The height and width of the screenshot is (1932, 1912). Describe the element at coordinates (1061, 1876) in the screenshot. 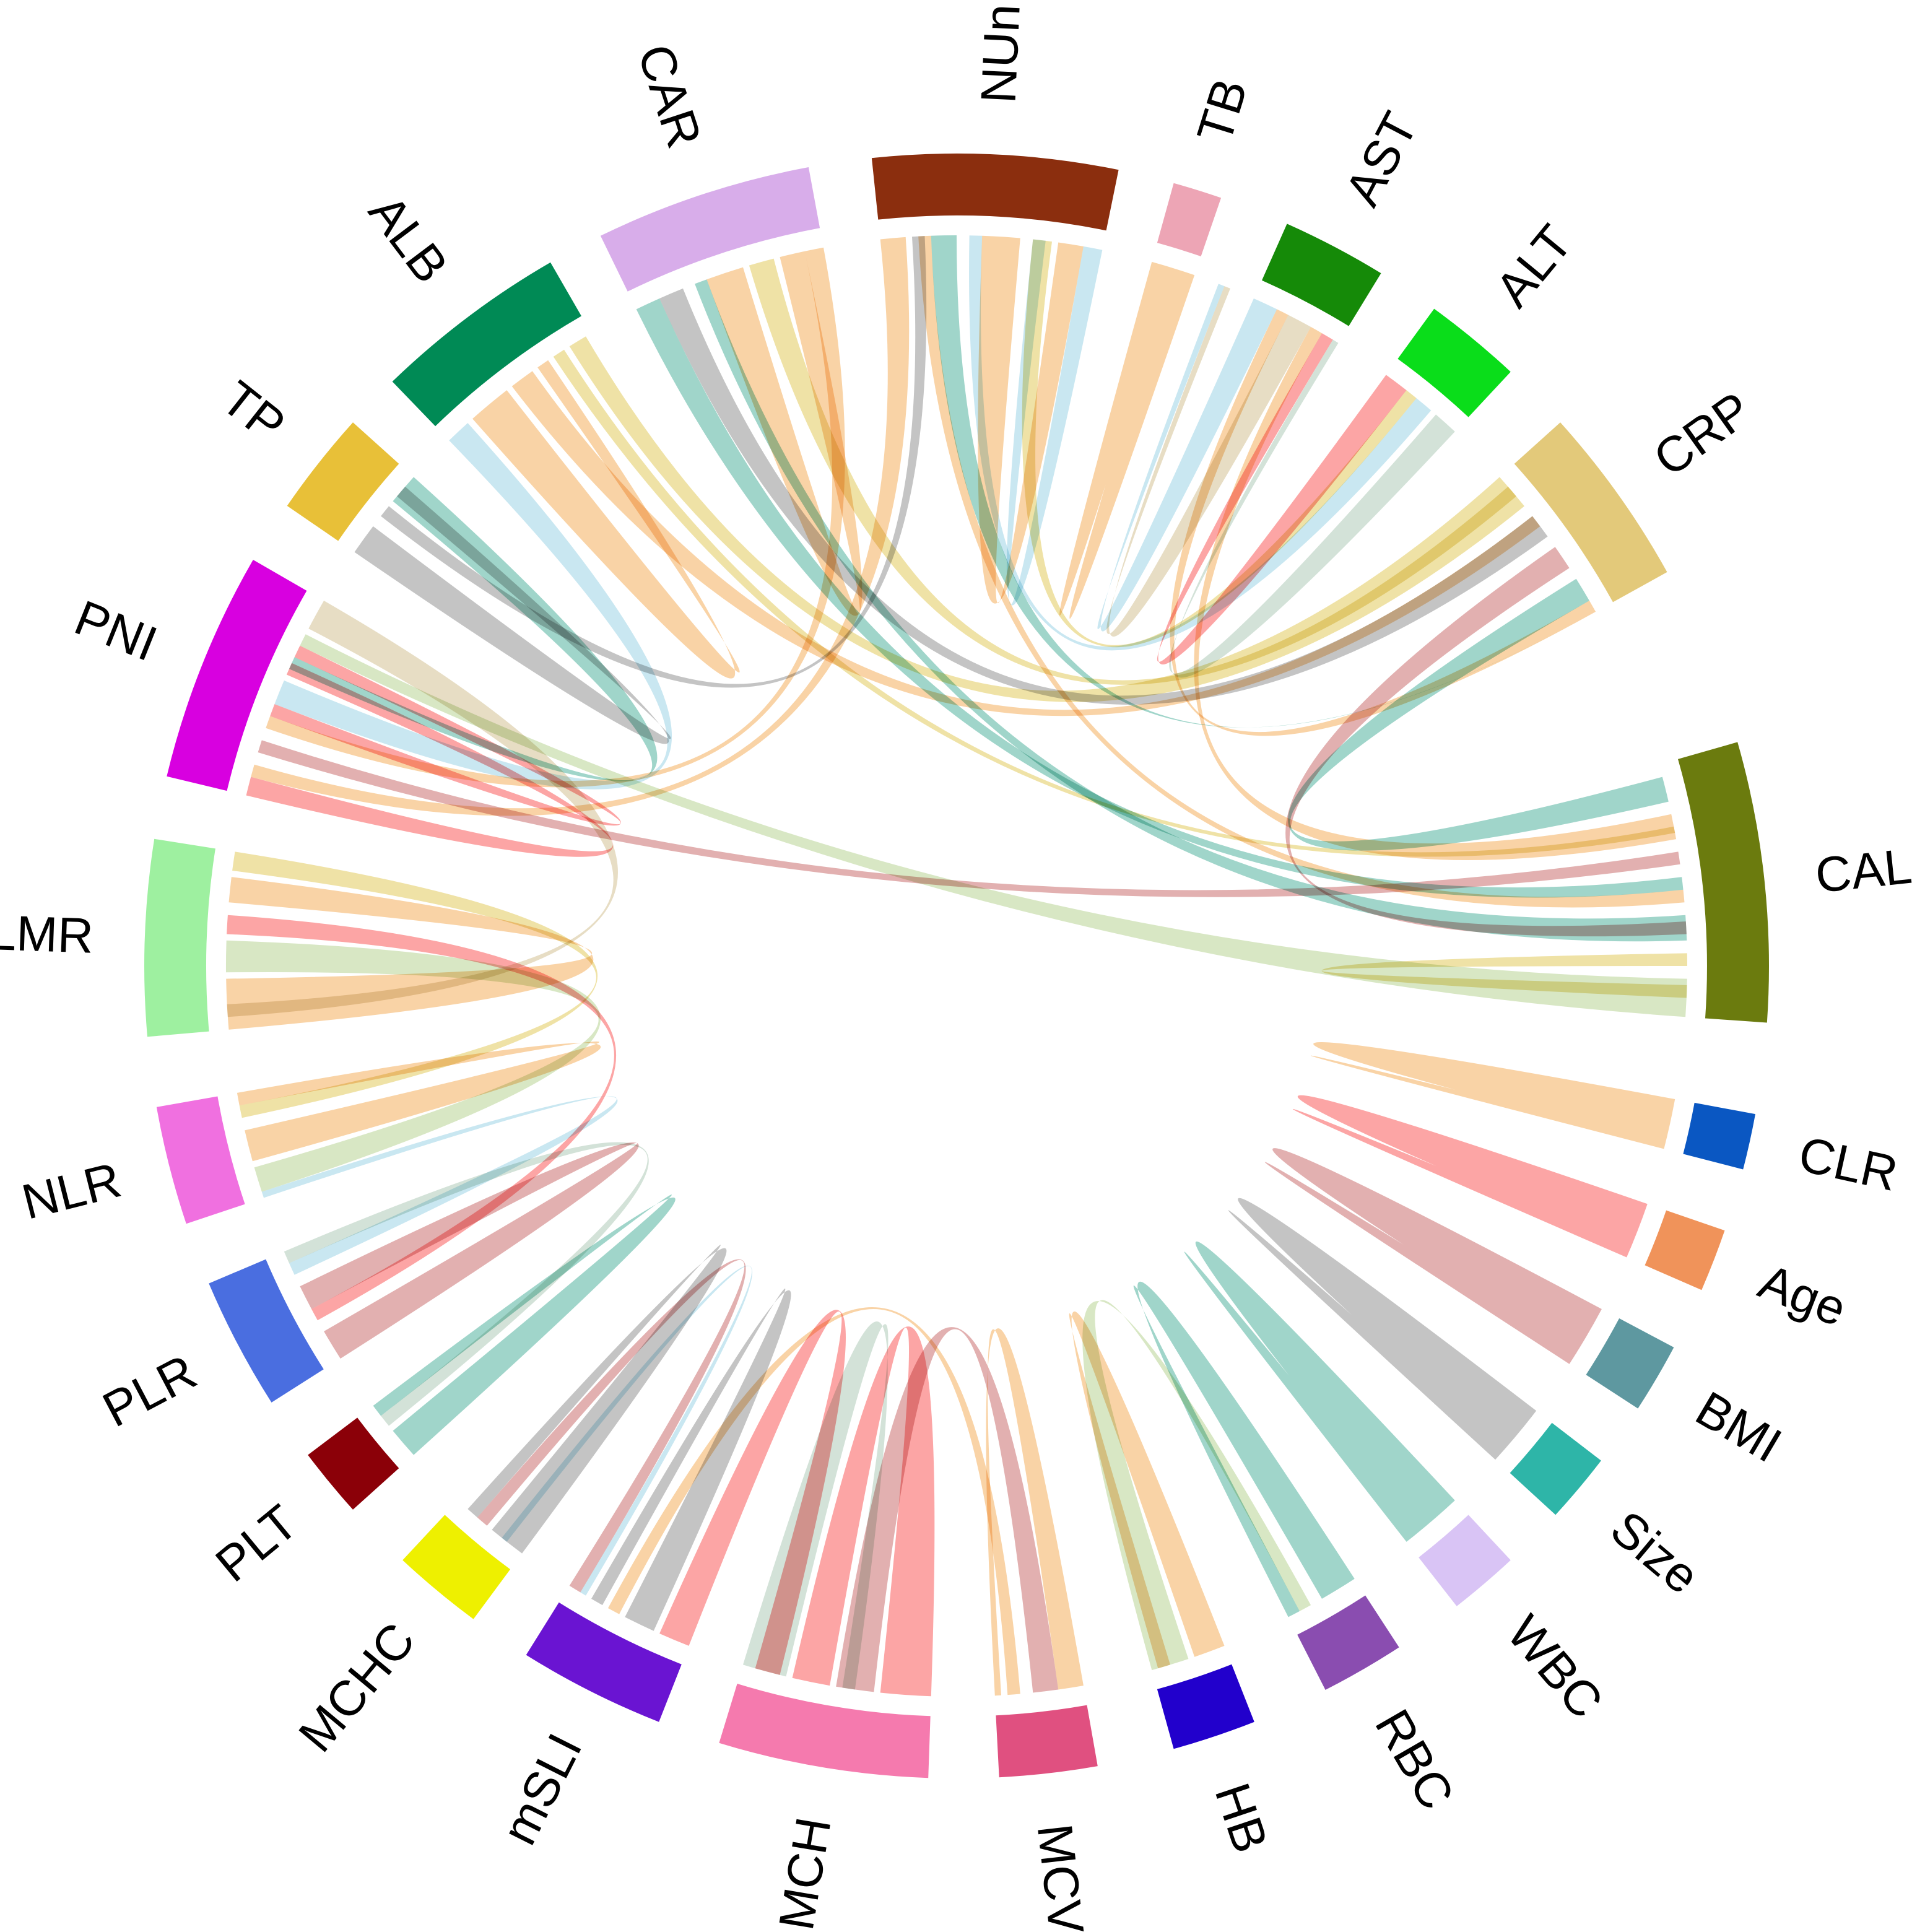

I see `sector-label-mcv: MCV` at that location.